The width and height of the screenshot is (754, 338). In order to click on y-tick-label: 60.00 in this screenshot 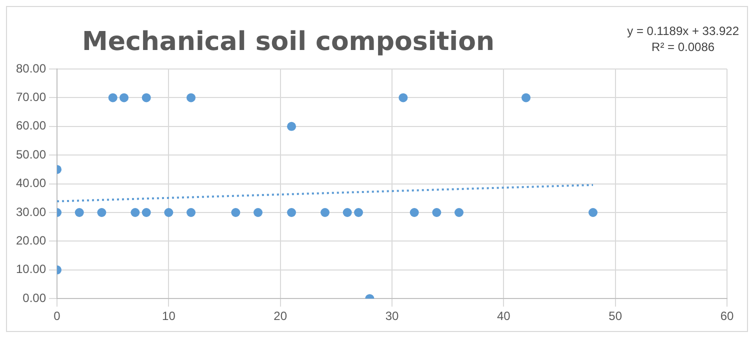, I will do `click(31, 125)`.